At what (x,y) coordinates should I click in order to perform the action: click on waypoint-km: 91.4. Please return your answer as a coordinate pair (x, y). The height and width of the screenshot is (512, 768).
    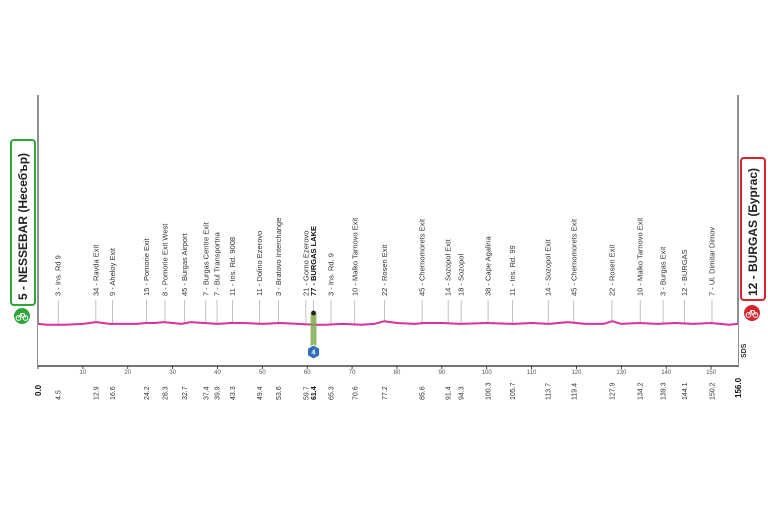
    Looking at the image, I should click on (449, 393).